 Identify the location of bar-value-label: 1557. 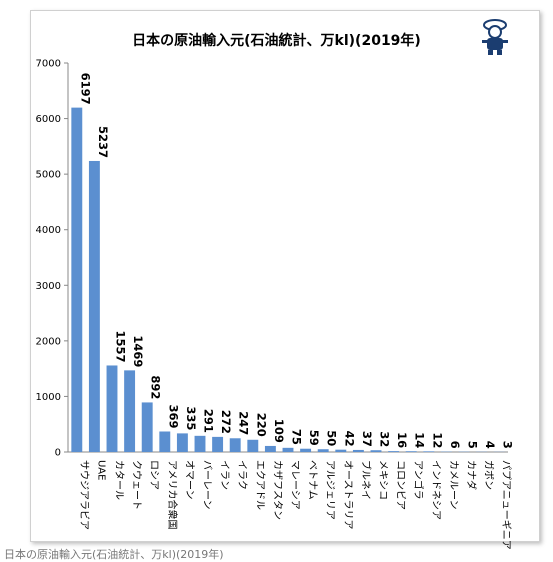
(121, 346).